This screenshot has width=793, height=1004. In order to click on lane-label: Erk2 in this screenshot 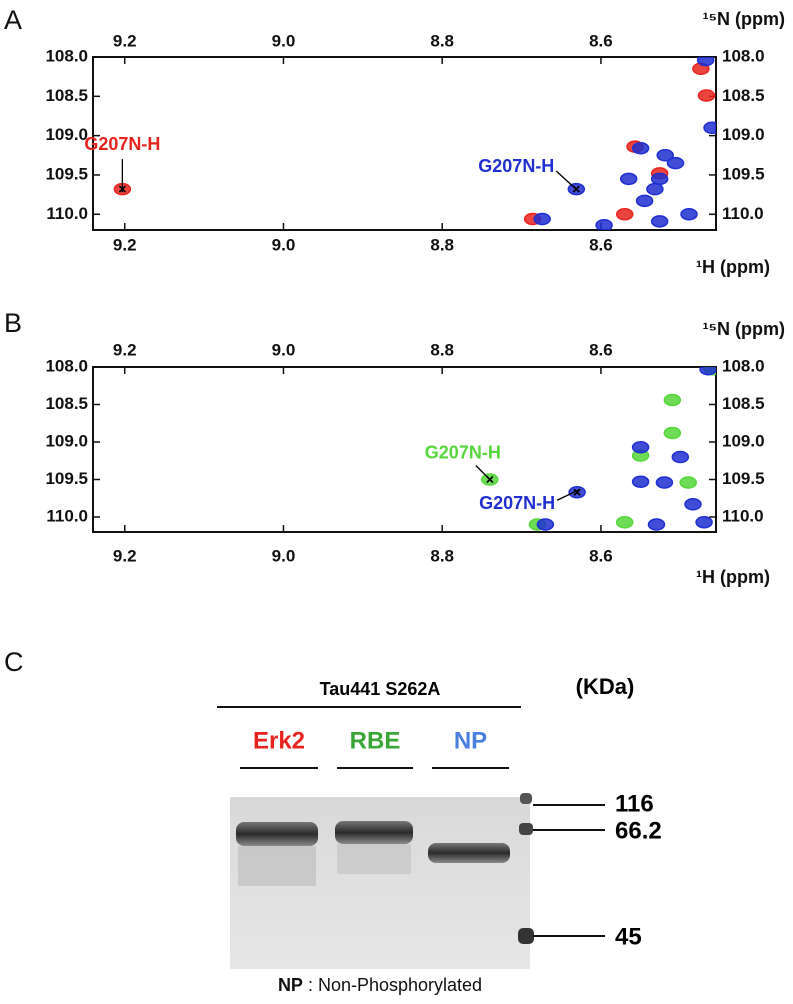, I will do `click(279, 740)`.